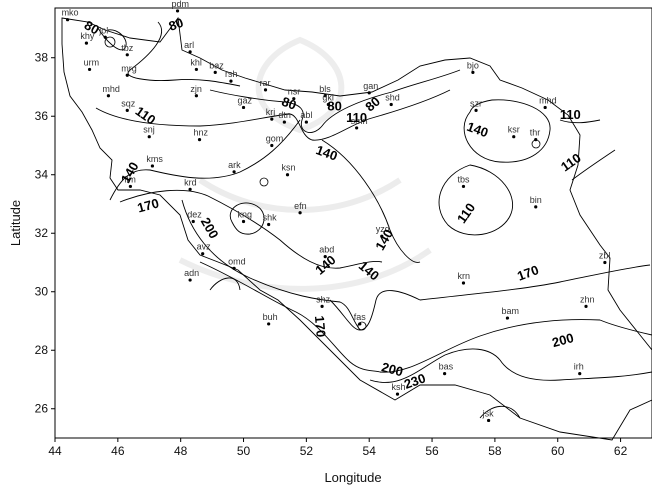 The image size is (652, 487). What do you see at coordinates (275, 138) in the screenshot?
I see `station-label: gom` at bounding box center [275, 138].